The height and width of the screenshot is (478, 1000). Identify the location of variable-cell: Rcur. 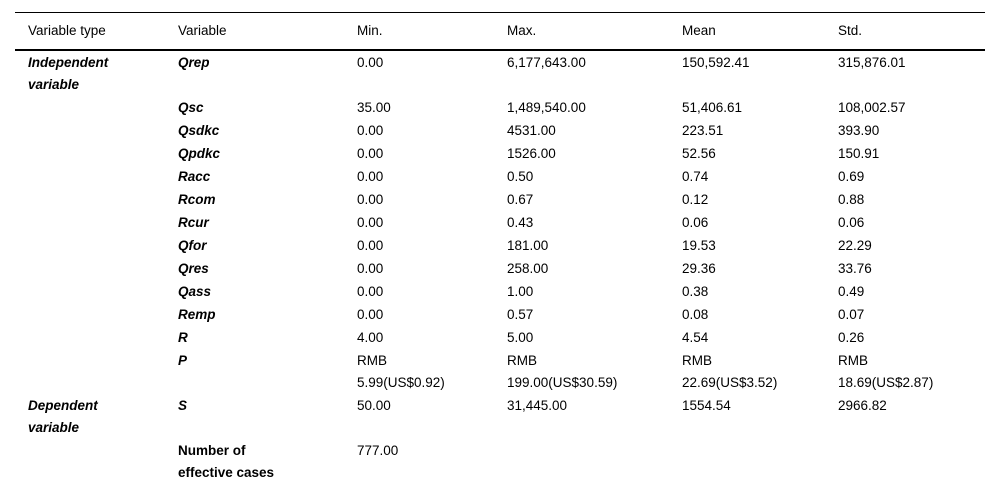
(193, 222).